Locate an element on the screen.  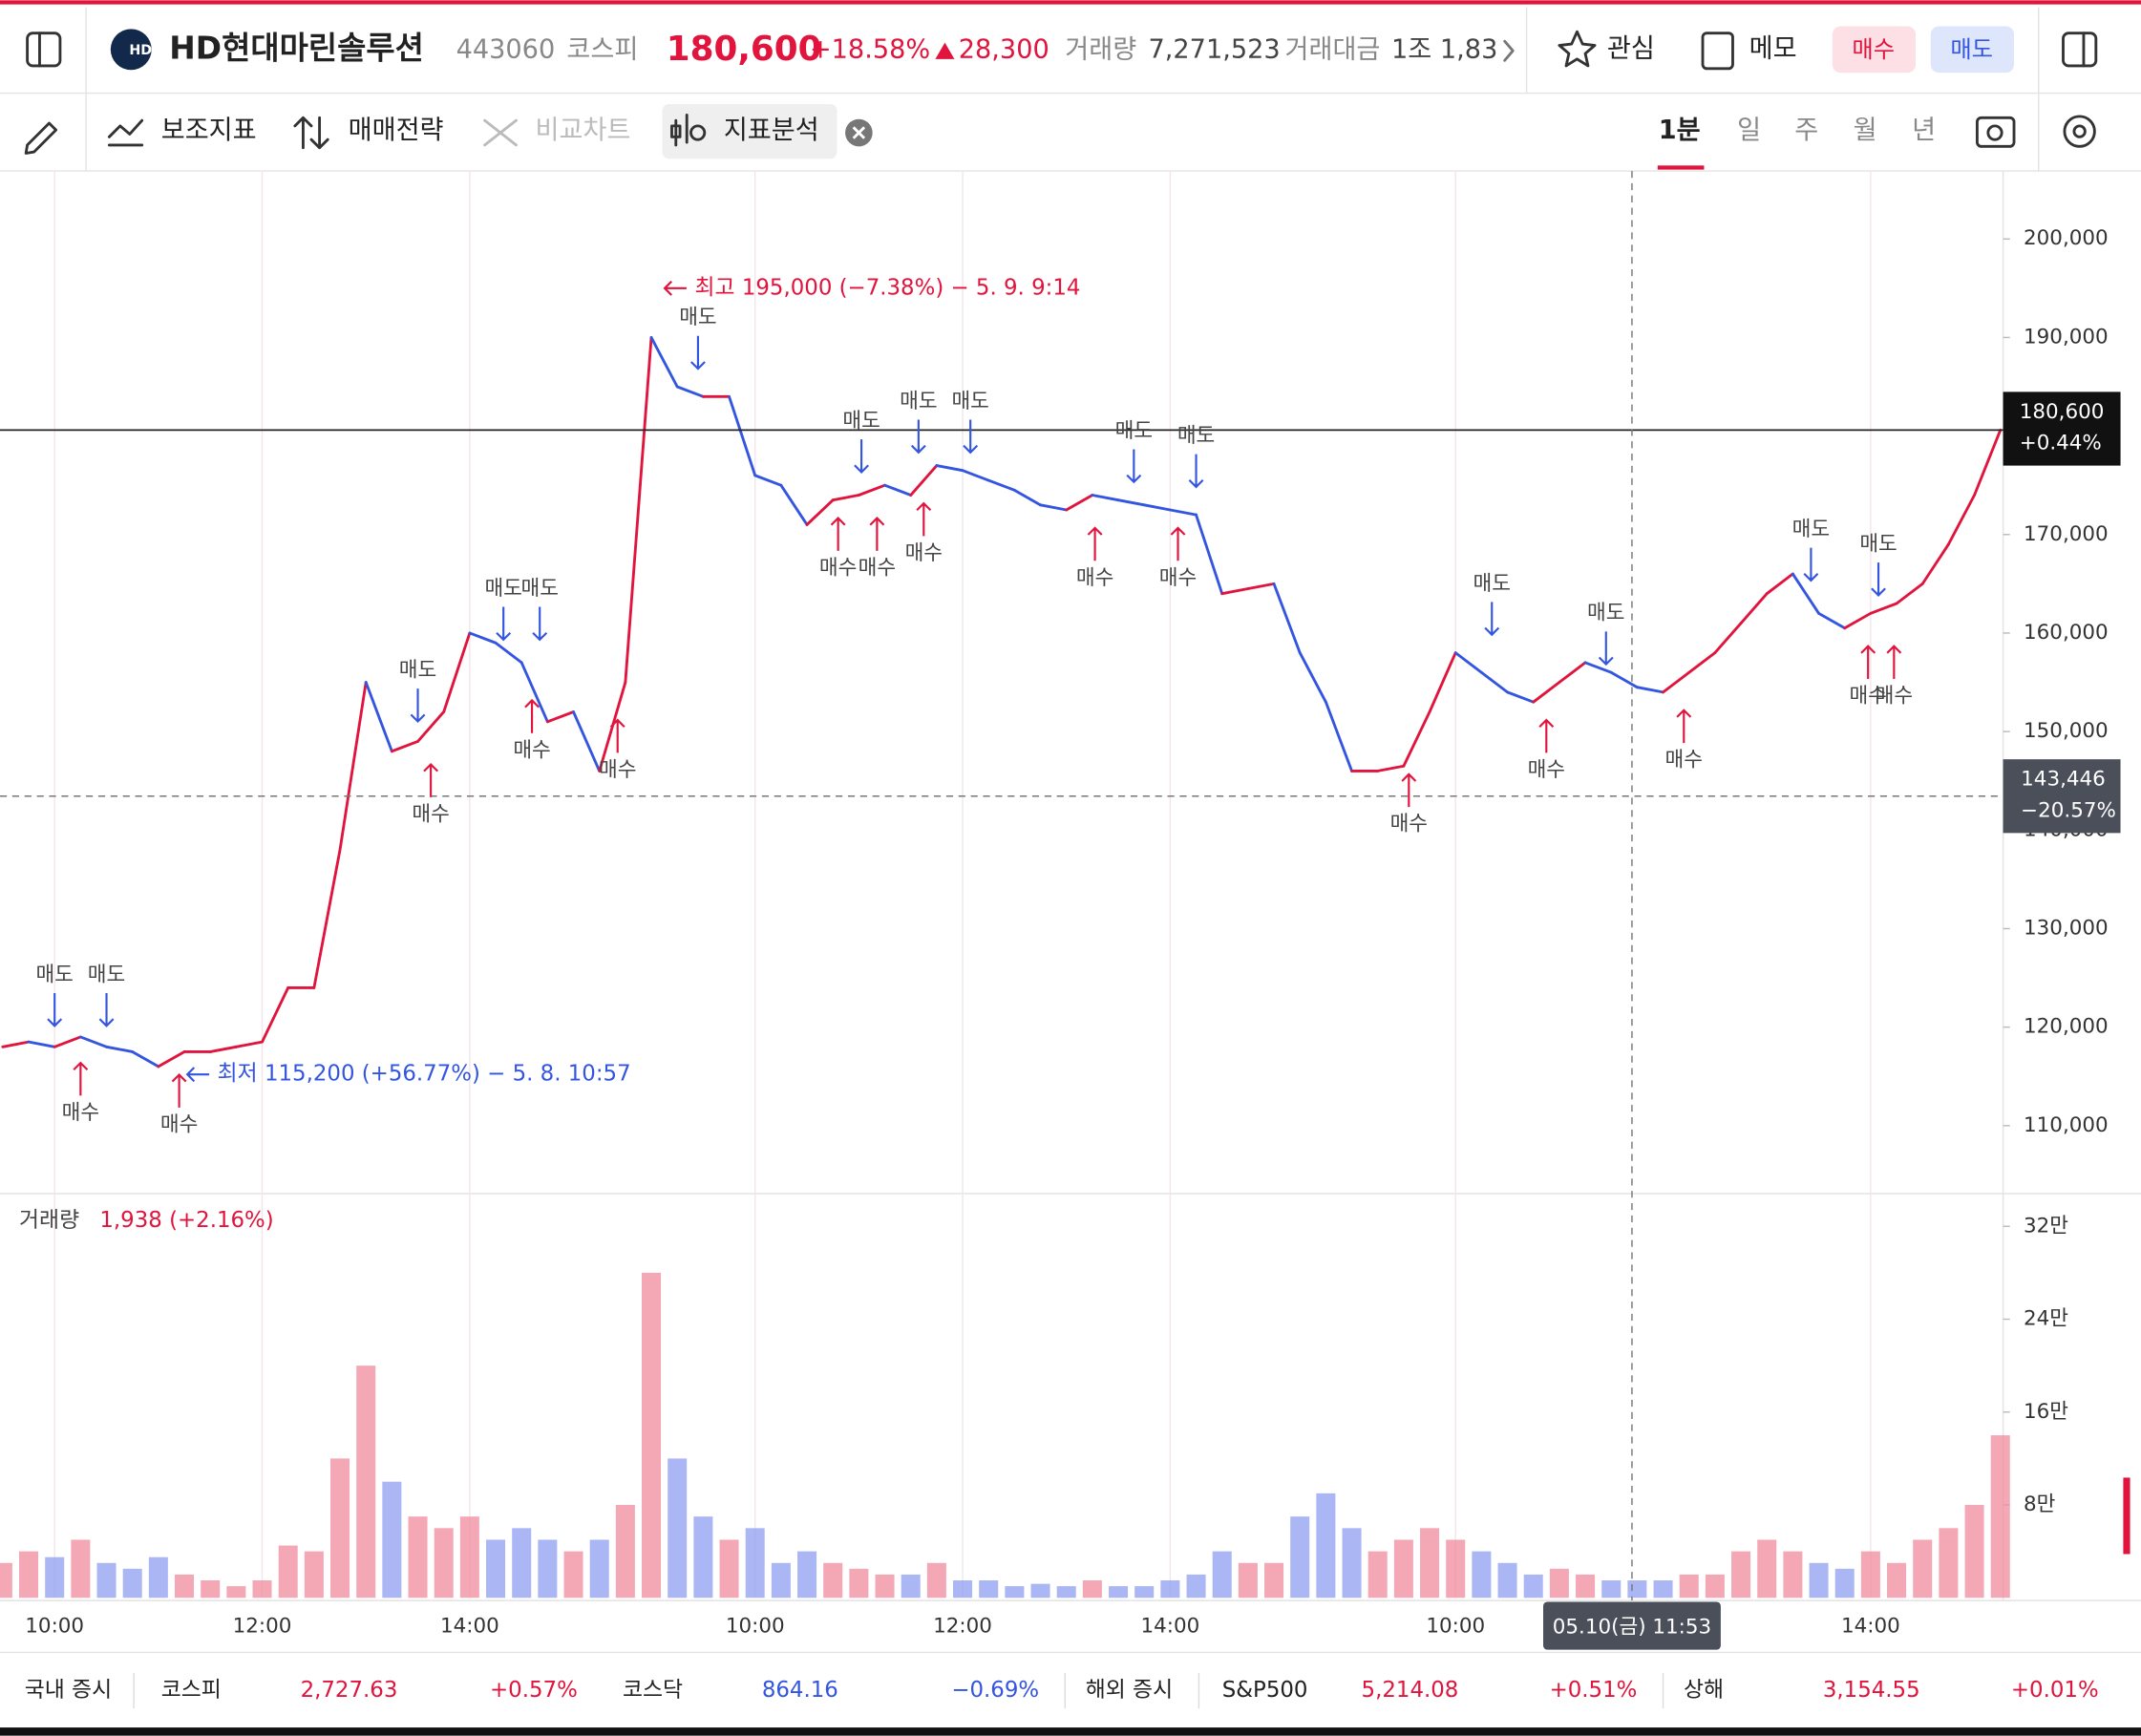
period: 월 is located at coordinates (1865, 130).